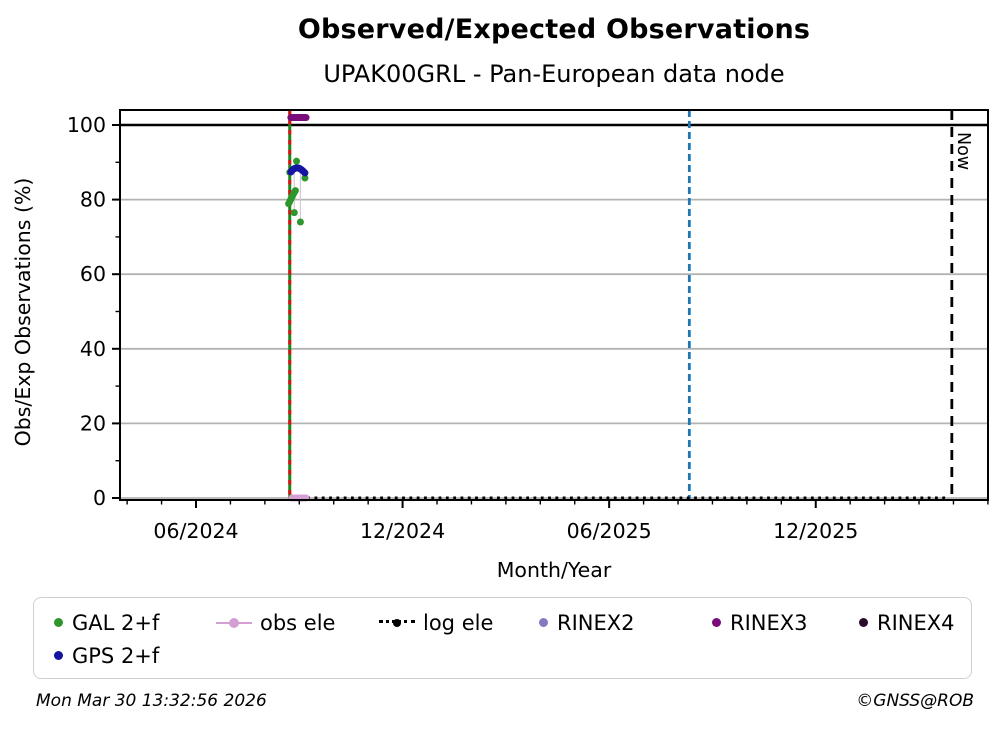 The width and height of the screenshot is (1008, 734). What do you see at coordinates (99, 498) in the screenshot?
I see `y-tick-label: 0` at bounding box center [99, 498].